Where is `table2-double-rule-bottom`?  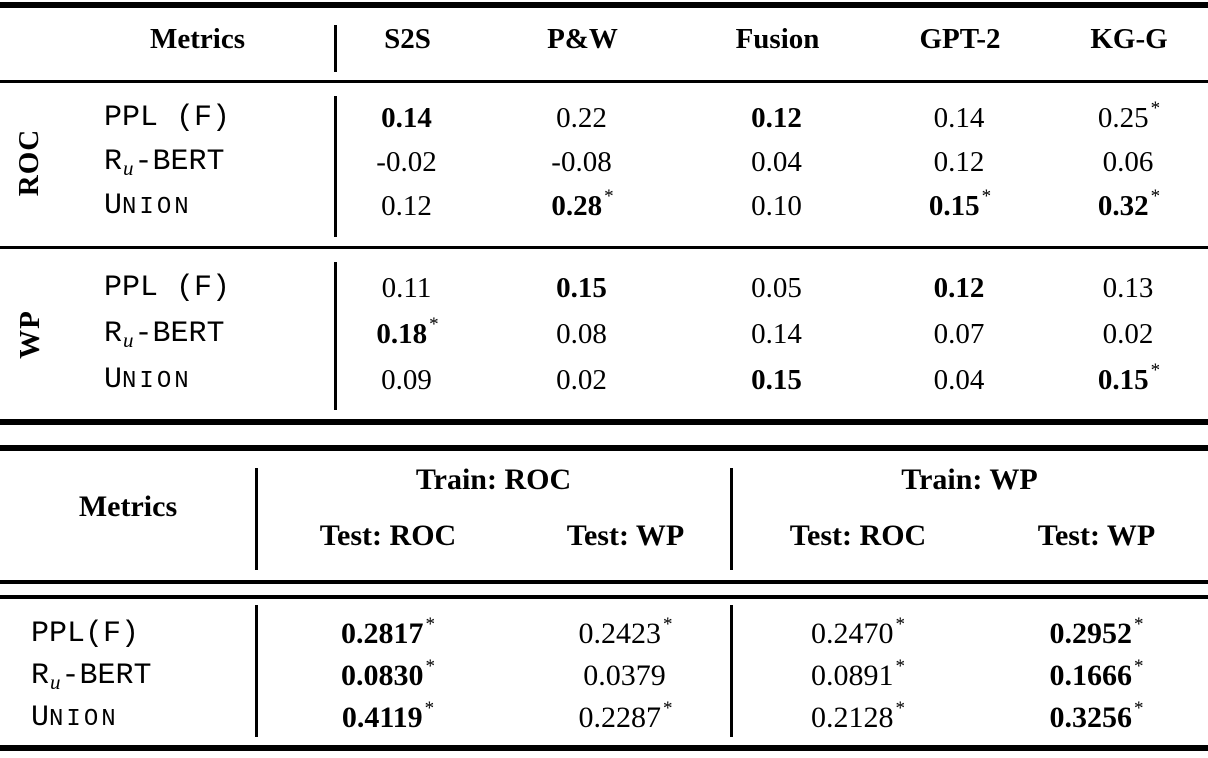 table2-double-rule-bottom is located at coordinates (604, 597).